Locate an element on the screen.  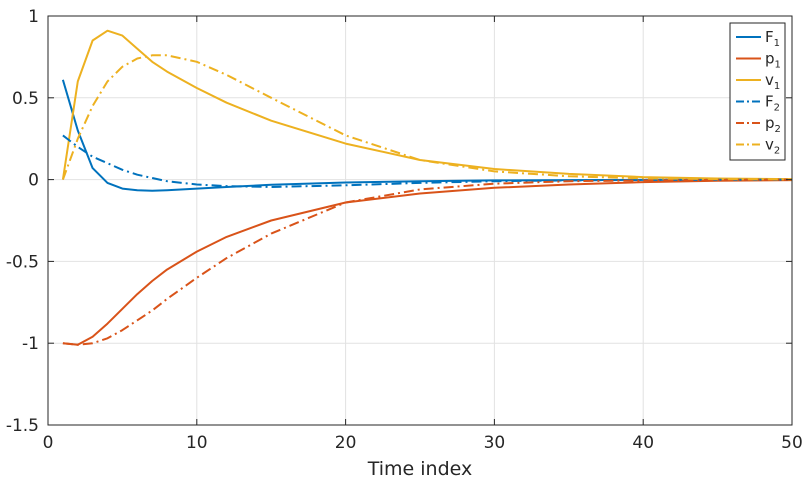
x-tick-label: 30 is located at coordinates (495, 443).